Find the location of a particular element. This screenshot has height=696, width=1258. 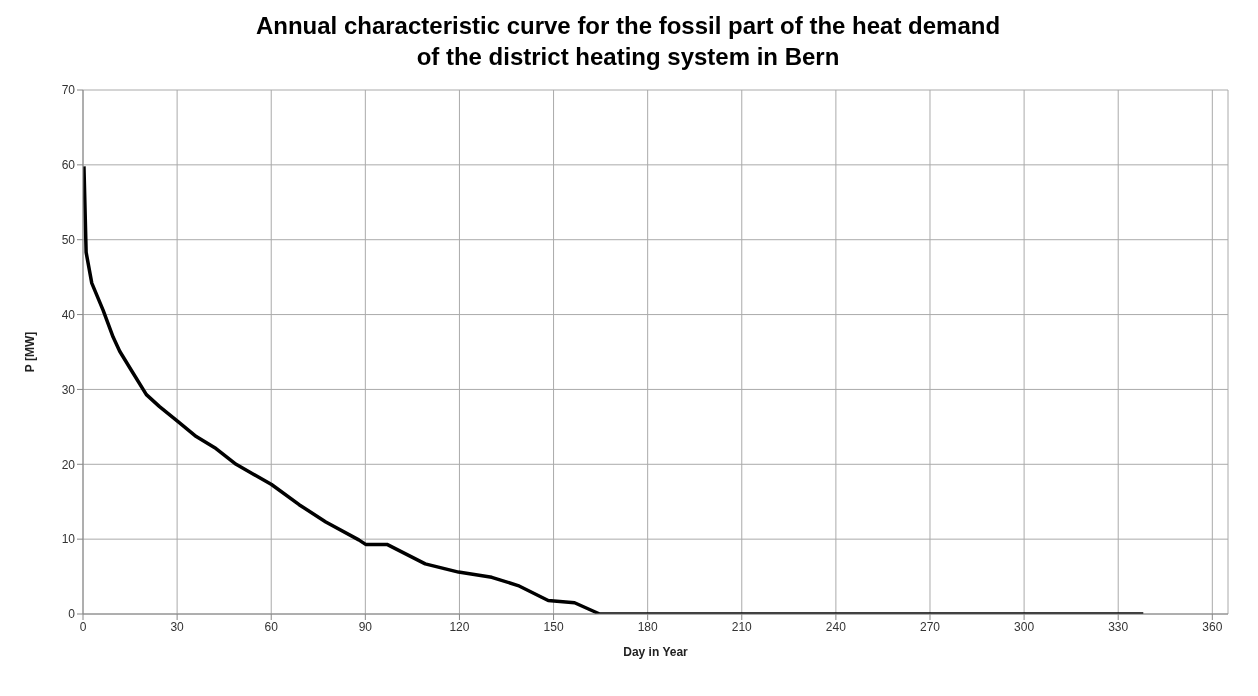

y-tick-label: 70 is located at coordinates (68, 90).